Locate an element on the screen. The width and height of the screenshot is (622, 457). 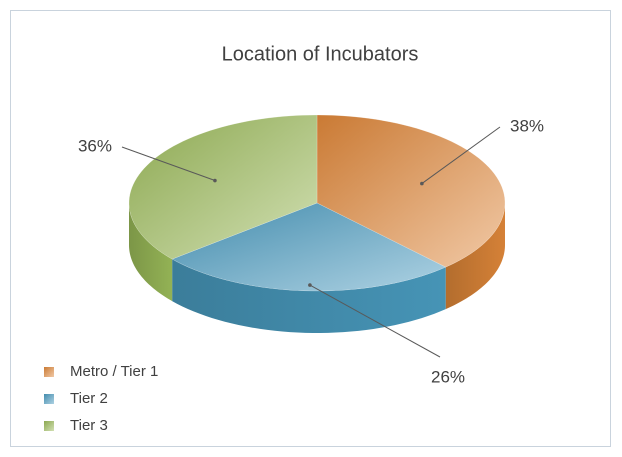
data-label: 38% is located at coordinates (527, 125).